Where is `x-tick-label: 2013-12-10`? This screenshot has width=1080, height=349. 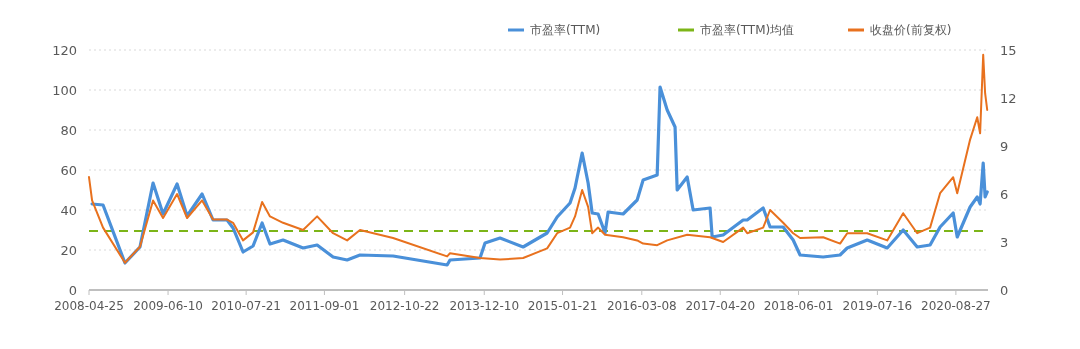 x-tick-label: 2013-12-10 is located at coordinates (484, 306).